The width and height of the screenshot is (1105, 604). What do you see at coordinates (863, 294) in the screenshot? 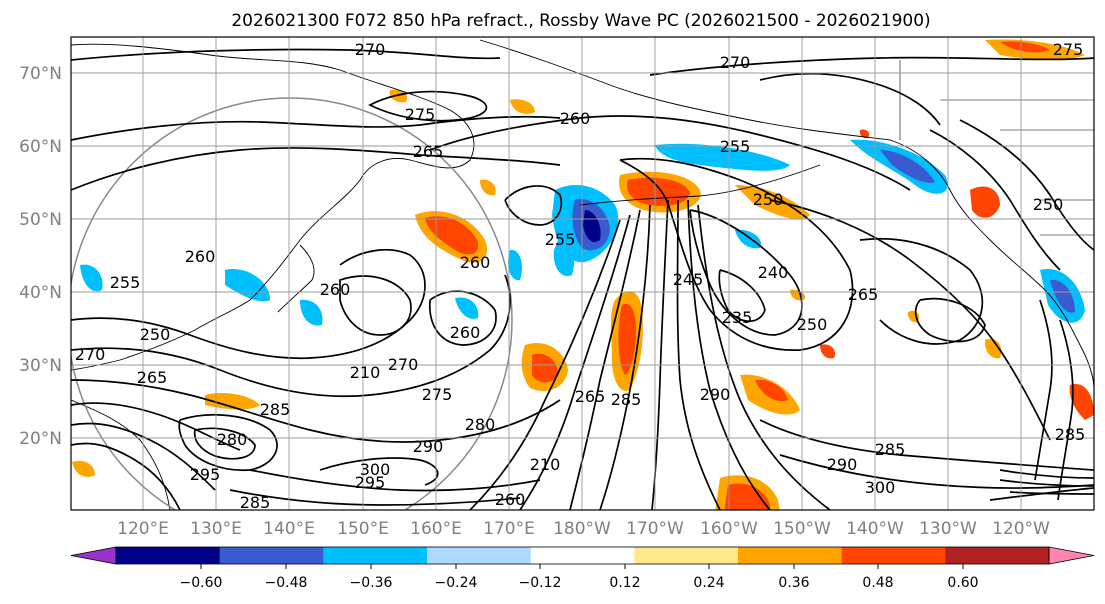
I see `contour-label: 265` at bounding box center [863, 294].